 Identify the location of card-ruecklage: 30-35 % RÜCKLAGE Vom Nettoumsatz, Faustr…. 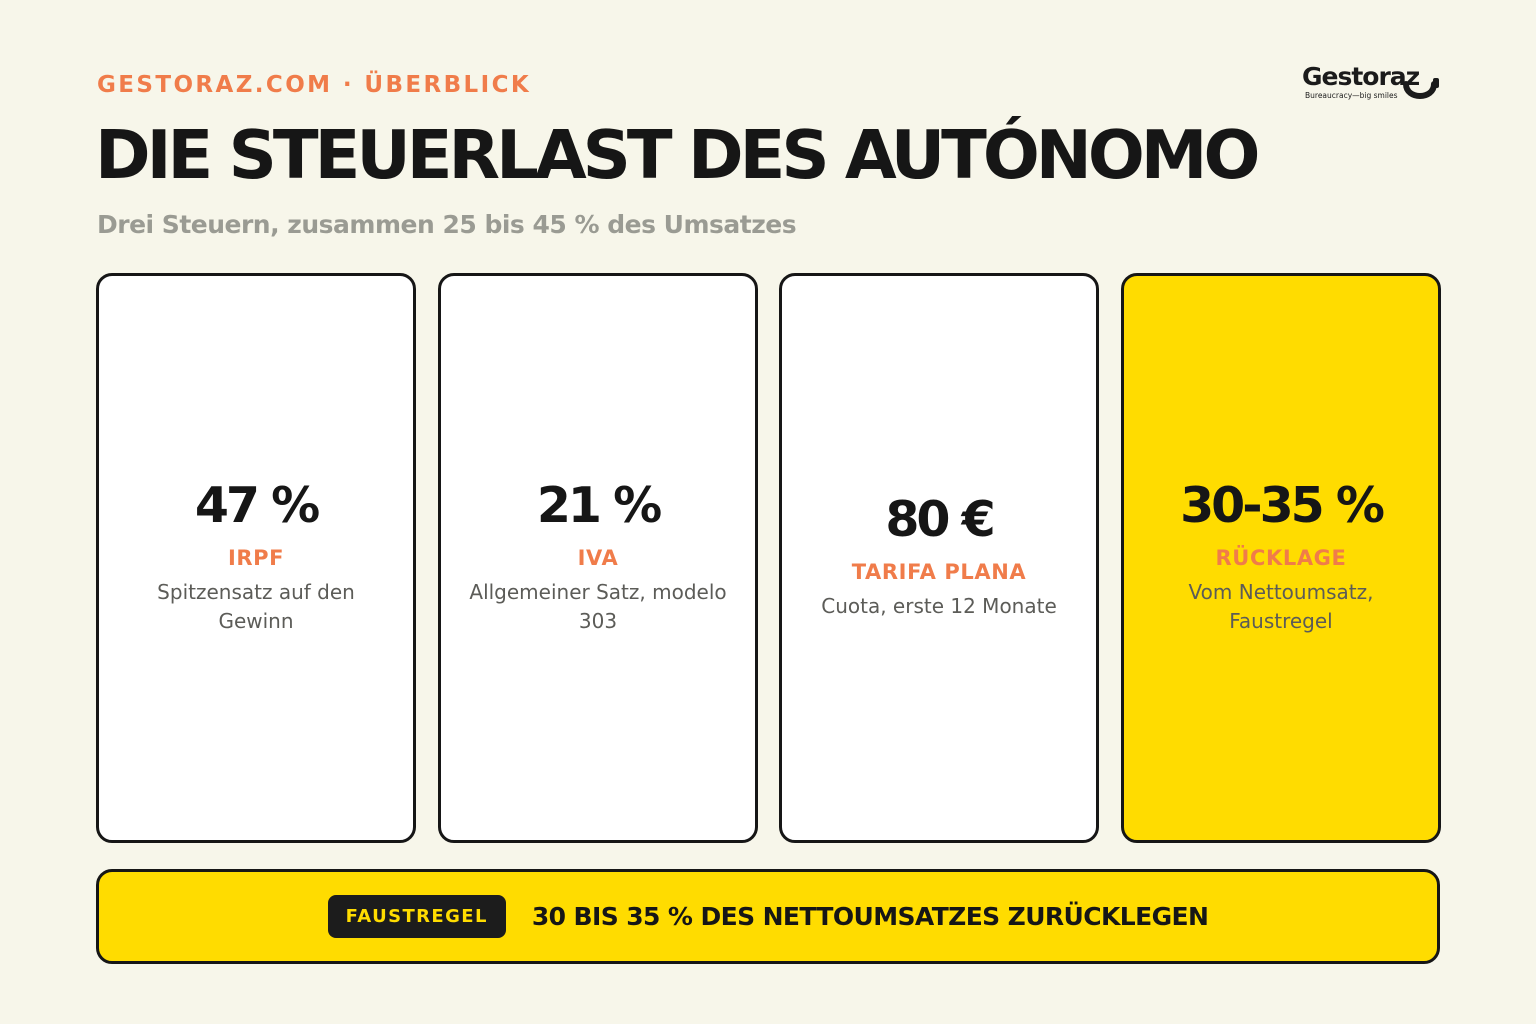
(1281, 558).